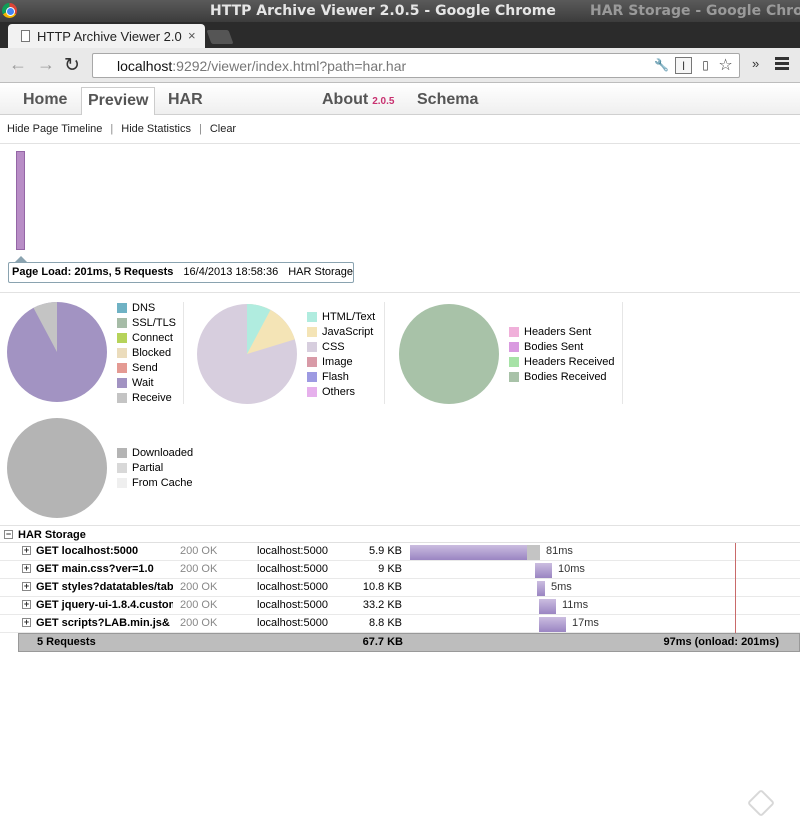  What do you see at coordinates (247, 354) in the screenshot?
I see `content-pie-chart` at bounding box center [247, 354].